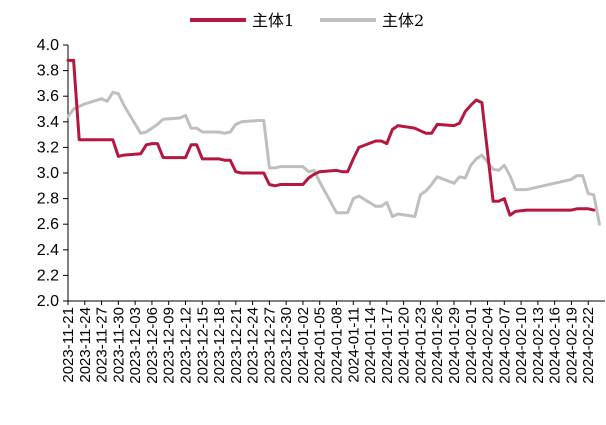  I want to click on x-tick-label: 2024-02-07, so click(504, 345).